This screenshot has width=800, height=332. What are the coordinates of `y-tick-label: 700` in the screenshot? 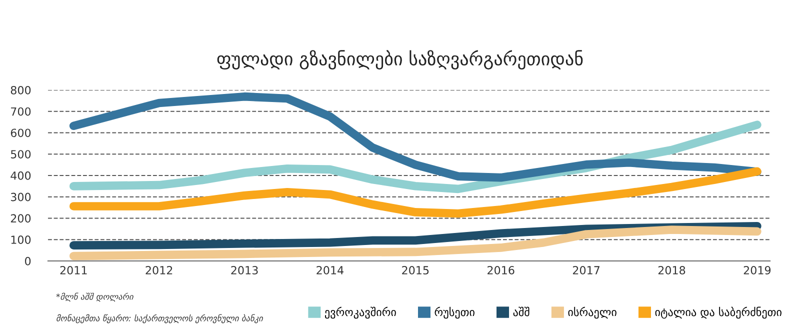 It's located at (21, 111).